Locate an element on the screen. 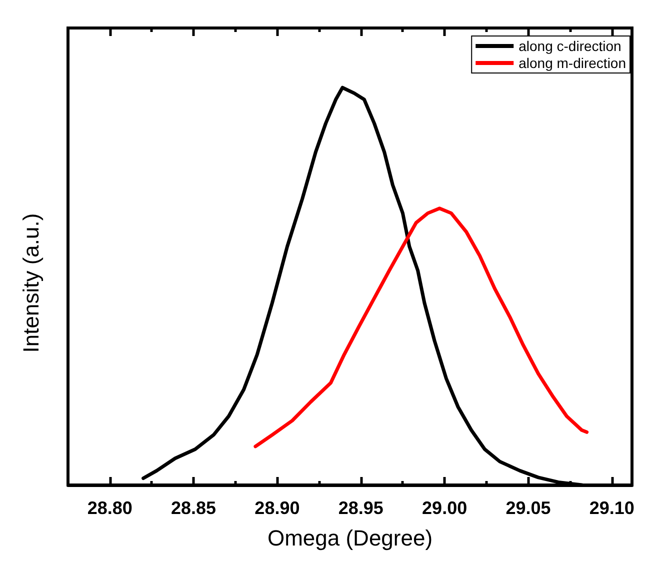  x-tick-label: 28.80 is located at coordinates (109, 508).